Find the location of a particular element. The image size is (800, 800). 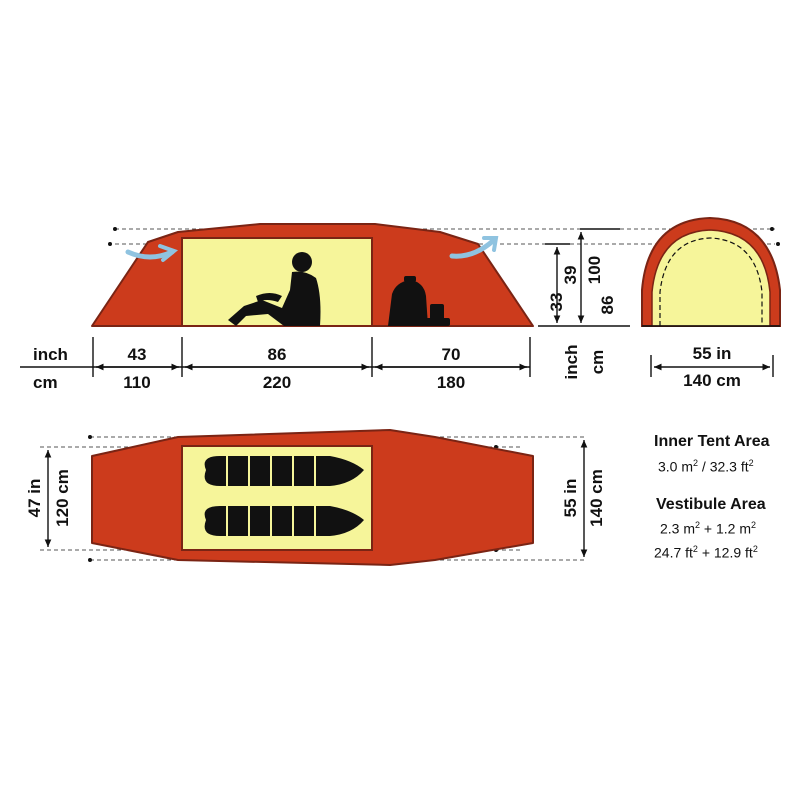

vestibule-ft2-a: 24.7 ft is located at coordinates (673, 552).